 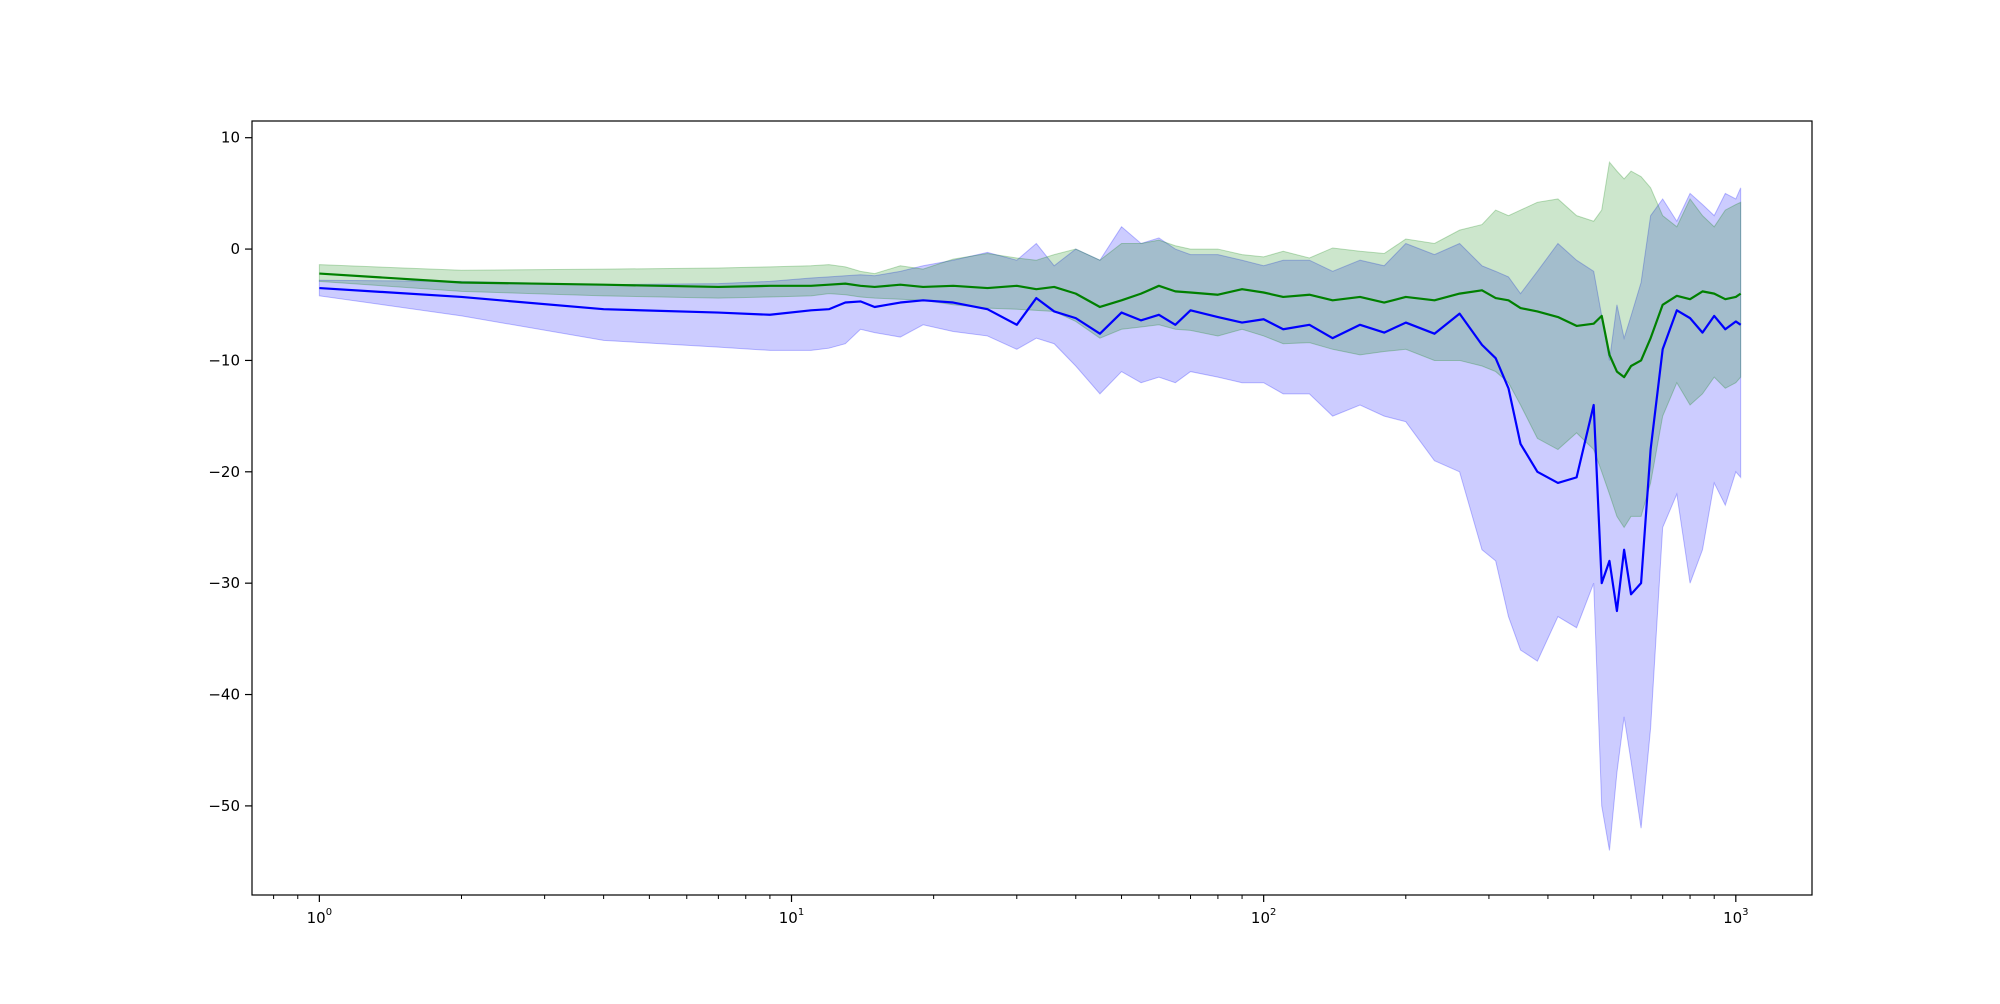 What do you see at coordinates (224, 360) in the screenshot?
I see `y-tick-label: −10` at bounding box center [224, 360].